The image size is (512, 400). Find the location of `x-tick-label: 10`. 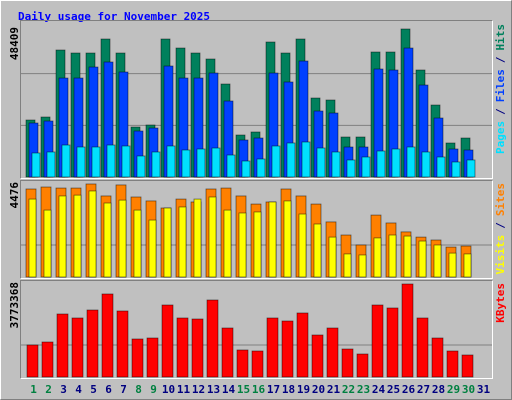

x-tick-label: 10 is located at coordinates (168, 389).